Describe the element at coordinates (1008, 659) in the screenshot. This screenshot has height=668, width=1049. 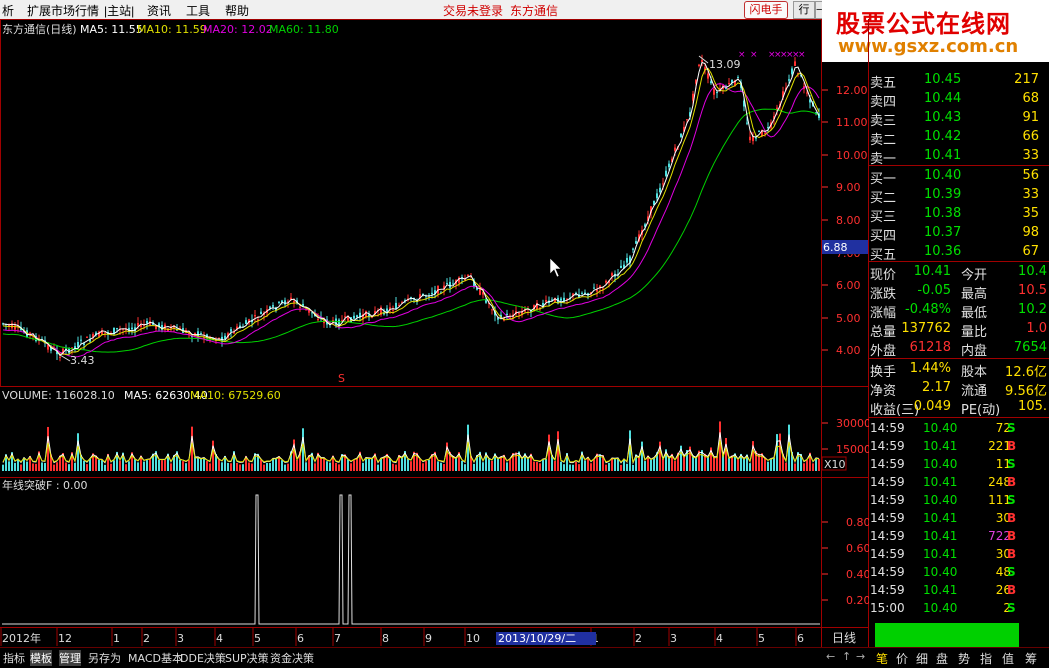
I see `tab-right-value: 值` at that location.